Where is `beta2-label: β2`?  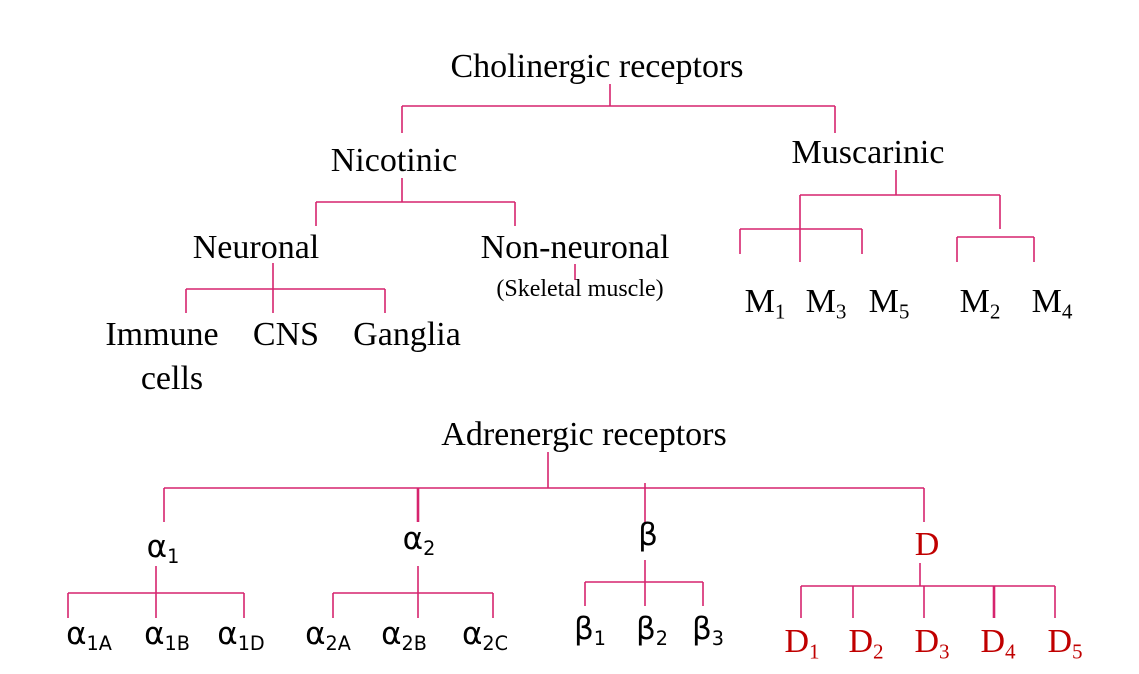
beta2-label: β2 is located at coordinates (652, 631).